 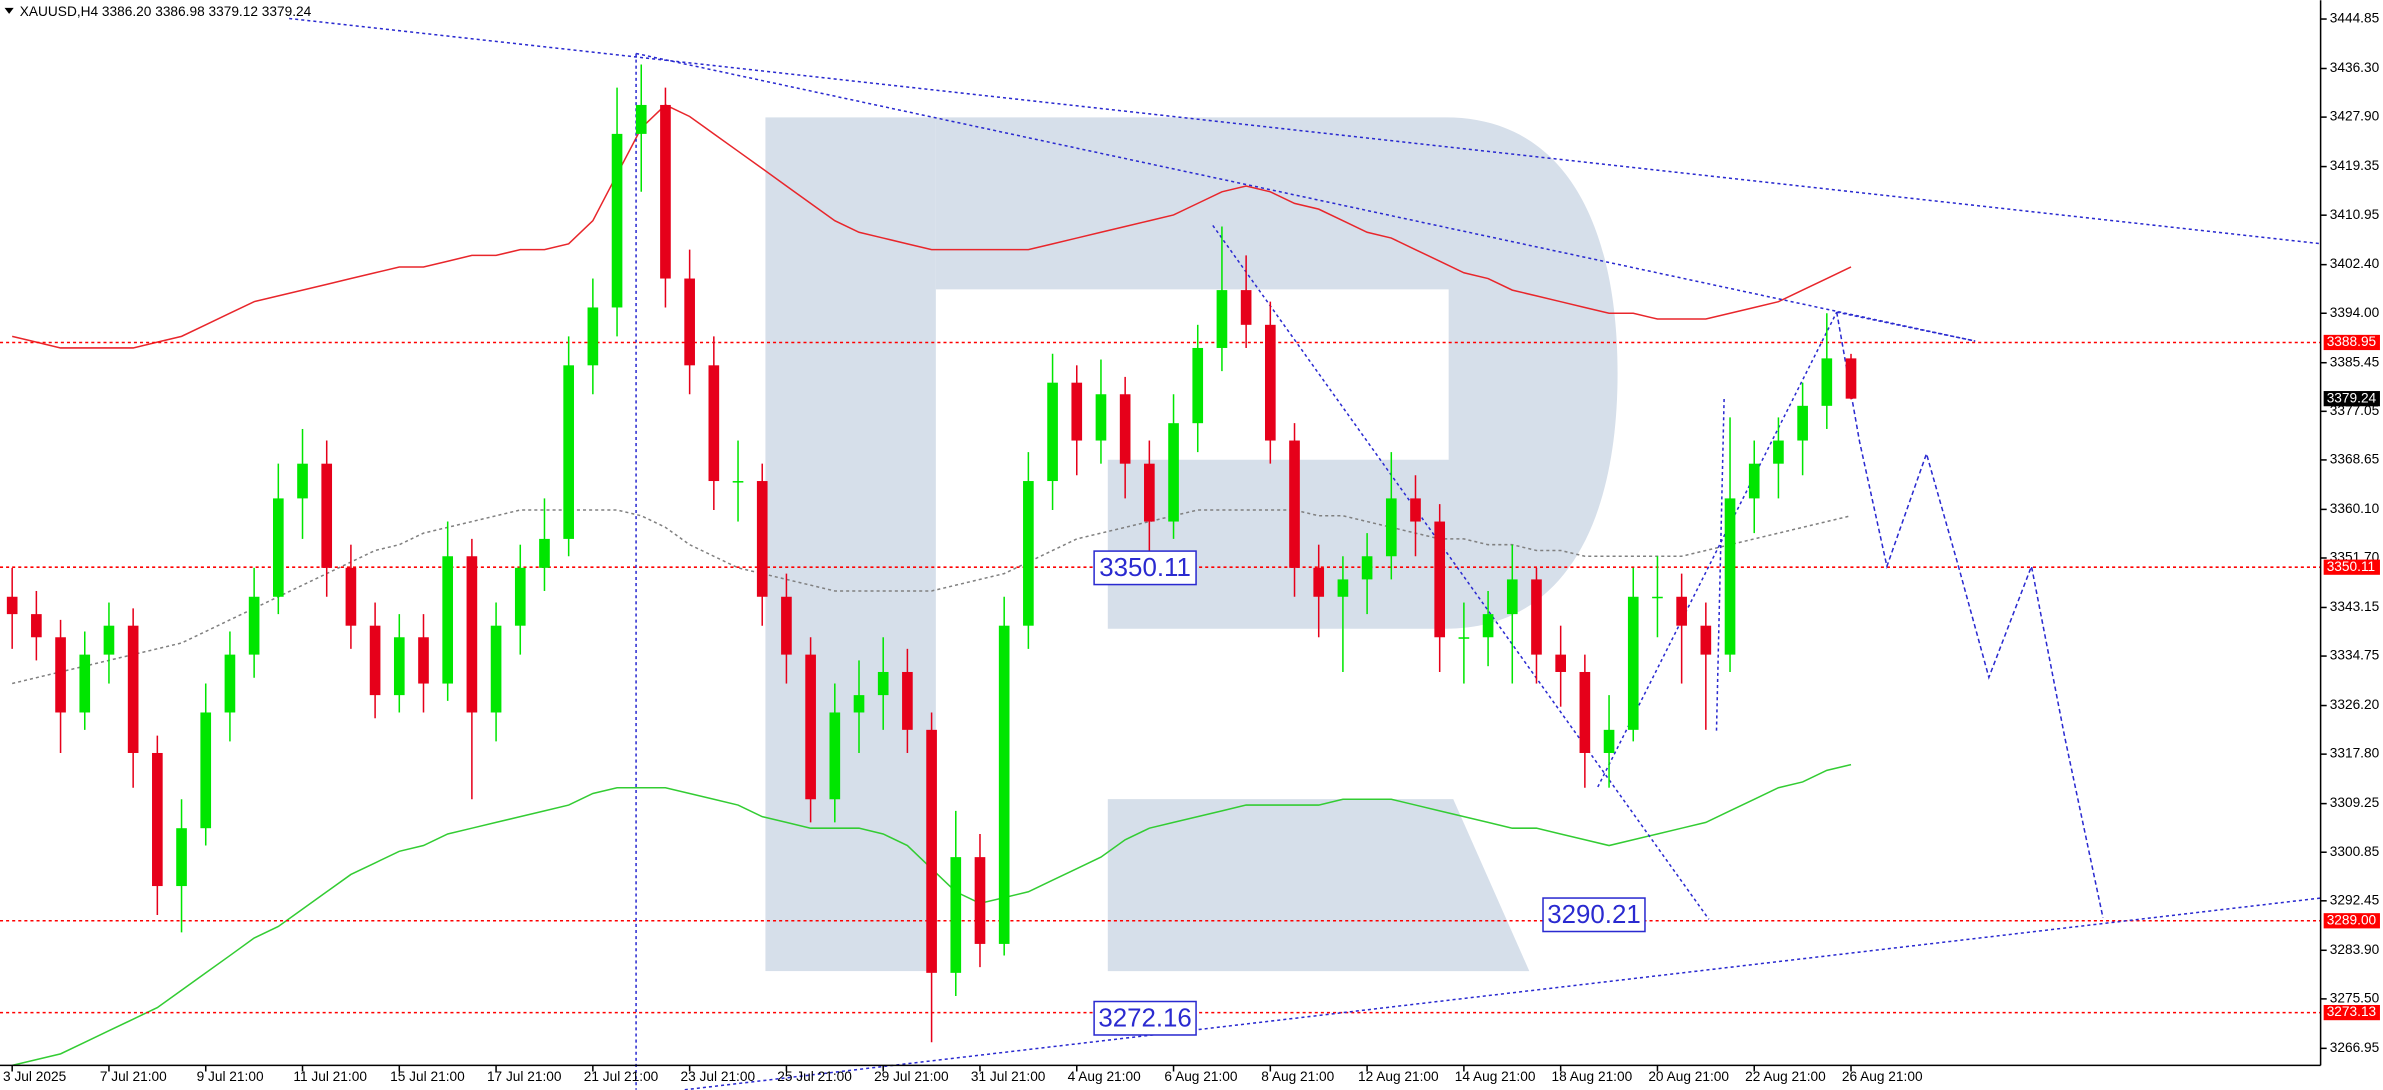 I want to click on trend-line, so click(x=1720, y=564).